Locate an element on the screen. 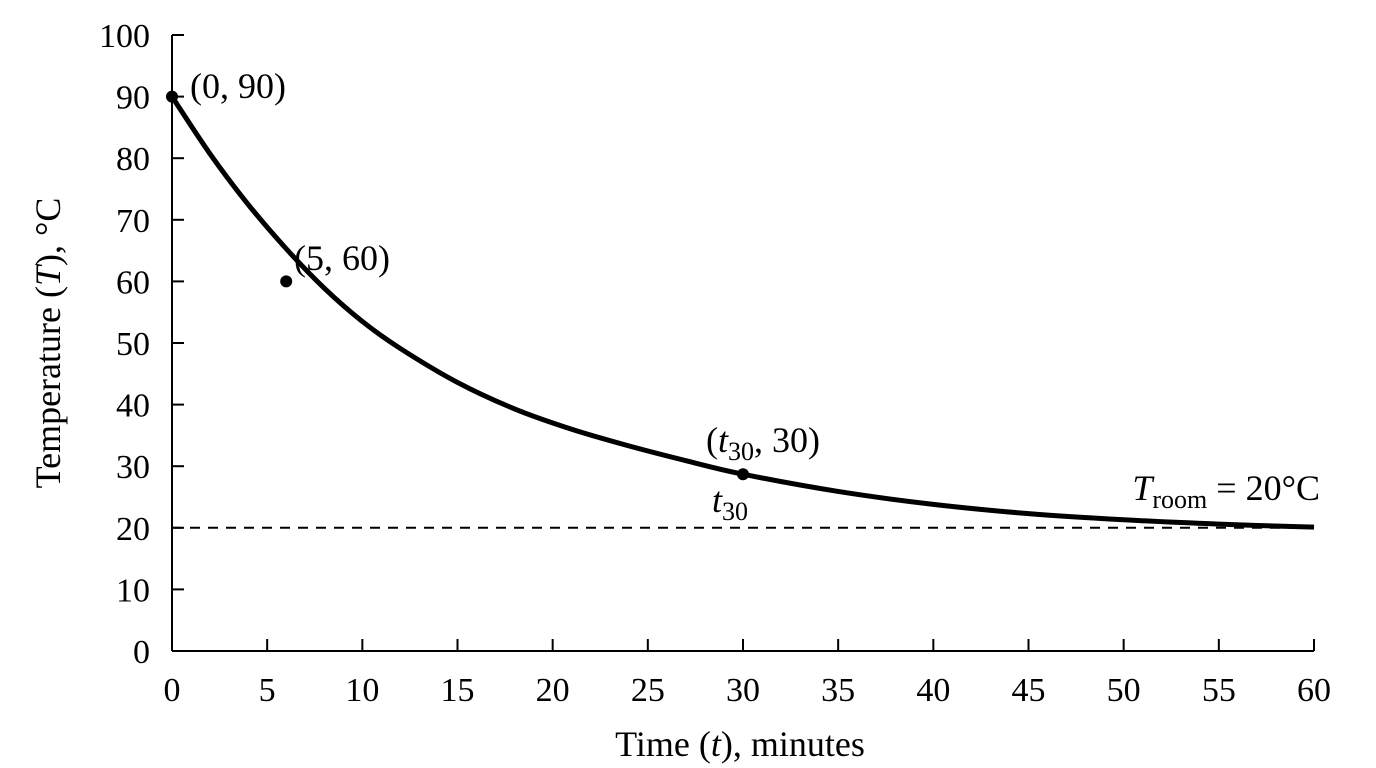 The height and width of the screenshot is (768, 1376). y-tick-label: 60 is located at coordinates (133, 282).